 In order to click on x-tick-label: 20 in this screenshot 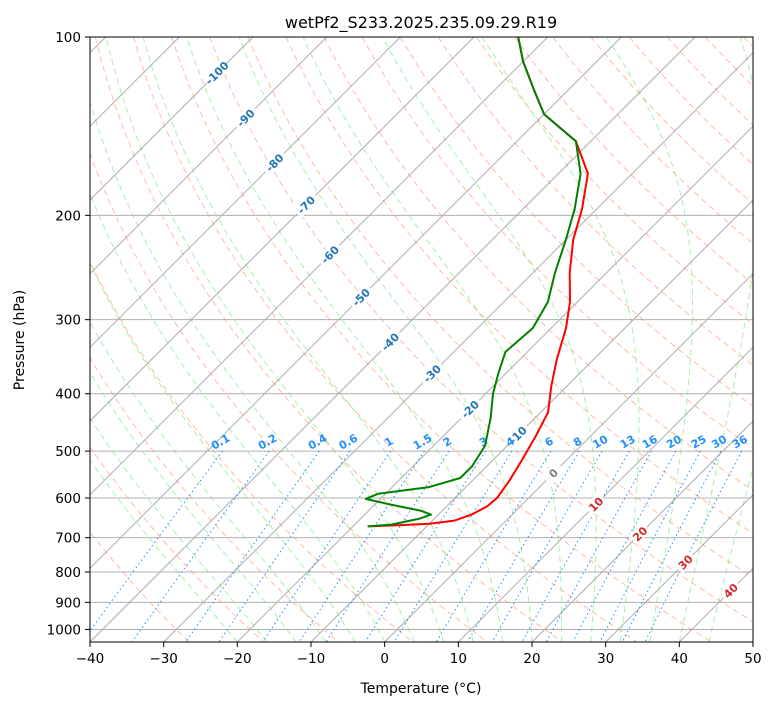, I will do `click(531, 659)`.